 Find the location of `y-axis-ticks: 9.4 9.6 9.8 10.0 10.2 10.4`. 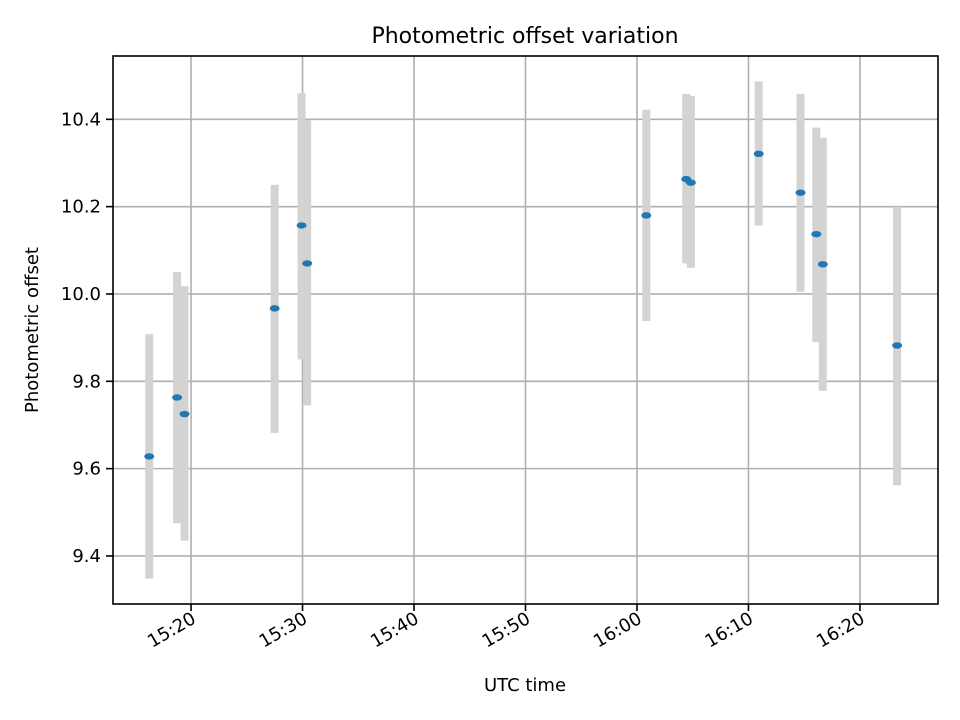

y-axis-ticks: 9.4 9.6 9.8 10.0 10.2 10.4 is located at coordinates (87, 338).